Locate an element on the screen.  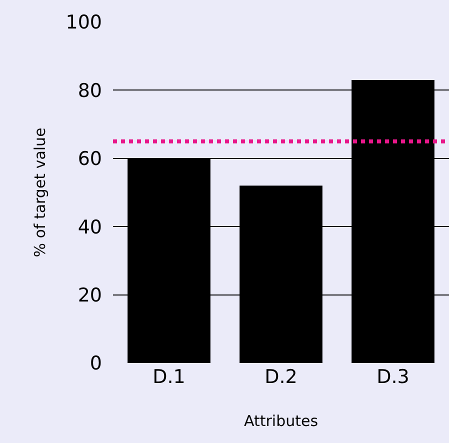
y-tick-label: 80 is located at coordinates (90, 91).